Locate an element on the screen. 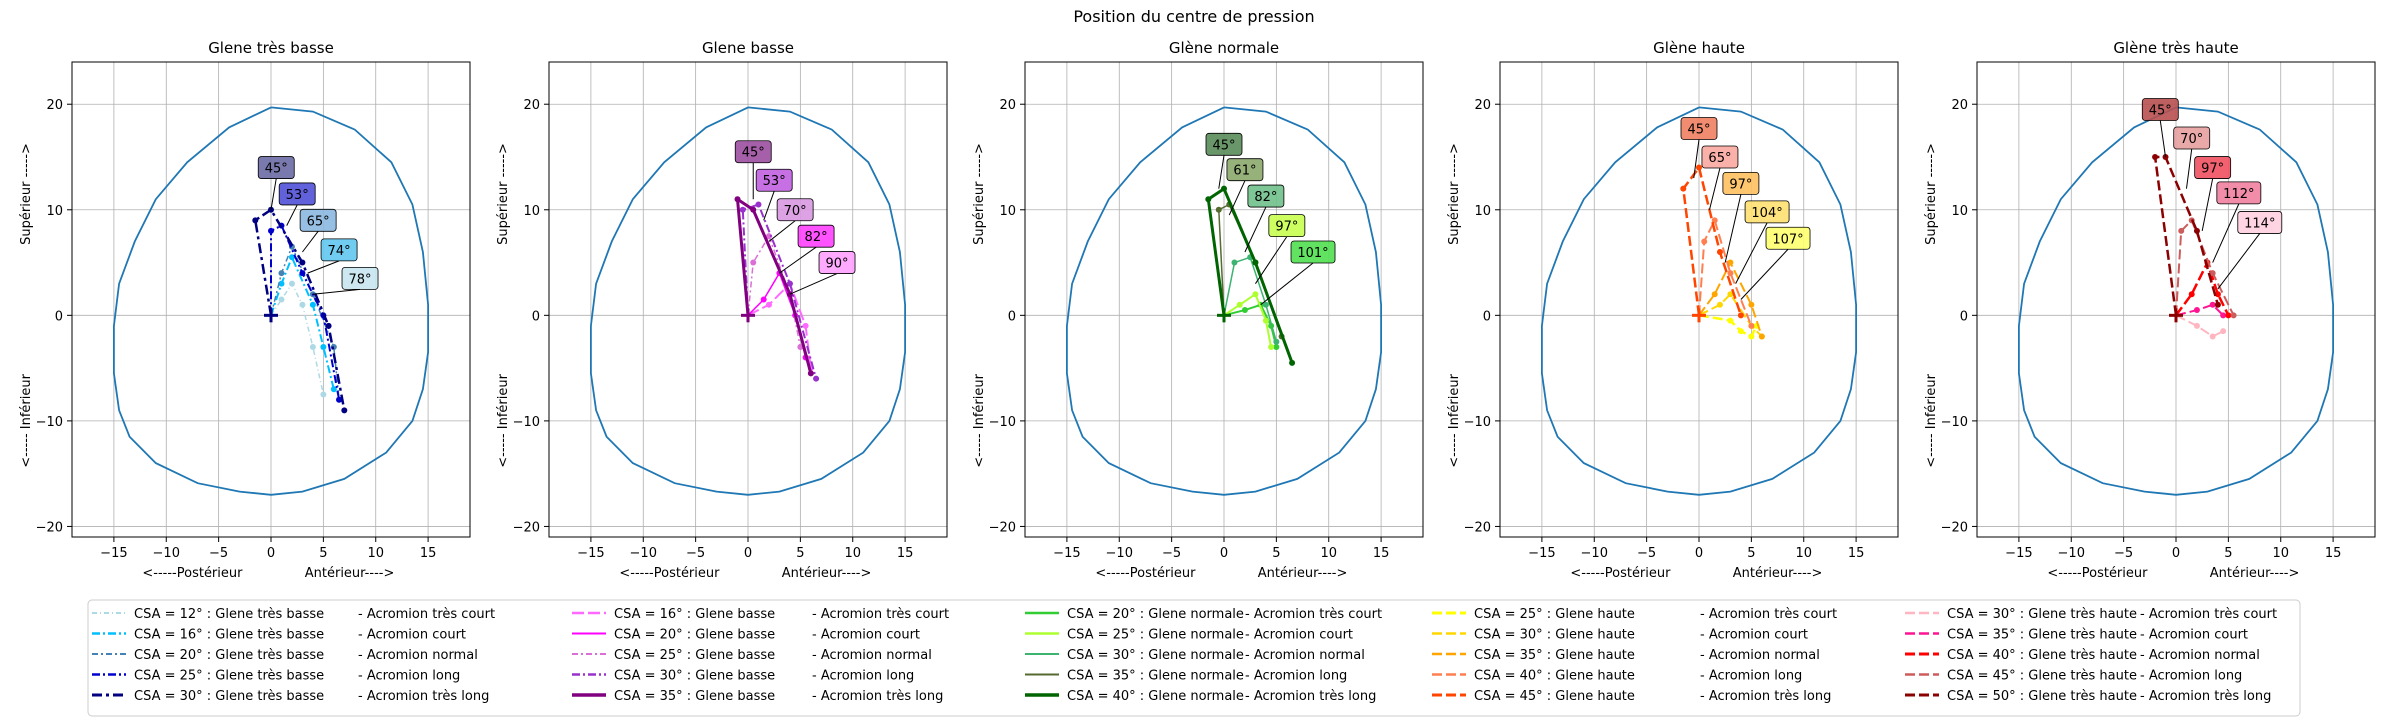 The image size is (2389, 724). annotation-label: 61° is located at coordinates (1244, 171).